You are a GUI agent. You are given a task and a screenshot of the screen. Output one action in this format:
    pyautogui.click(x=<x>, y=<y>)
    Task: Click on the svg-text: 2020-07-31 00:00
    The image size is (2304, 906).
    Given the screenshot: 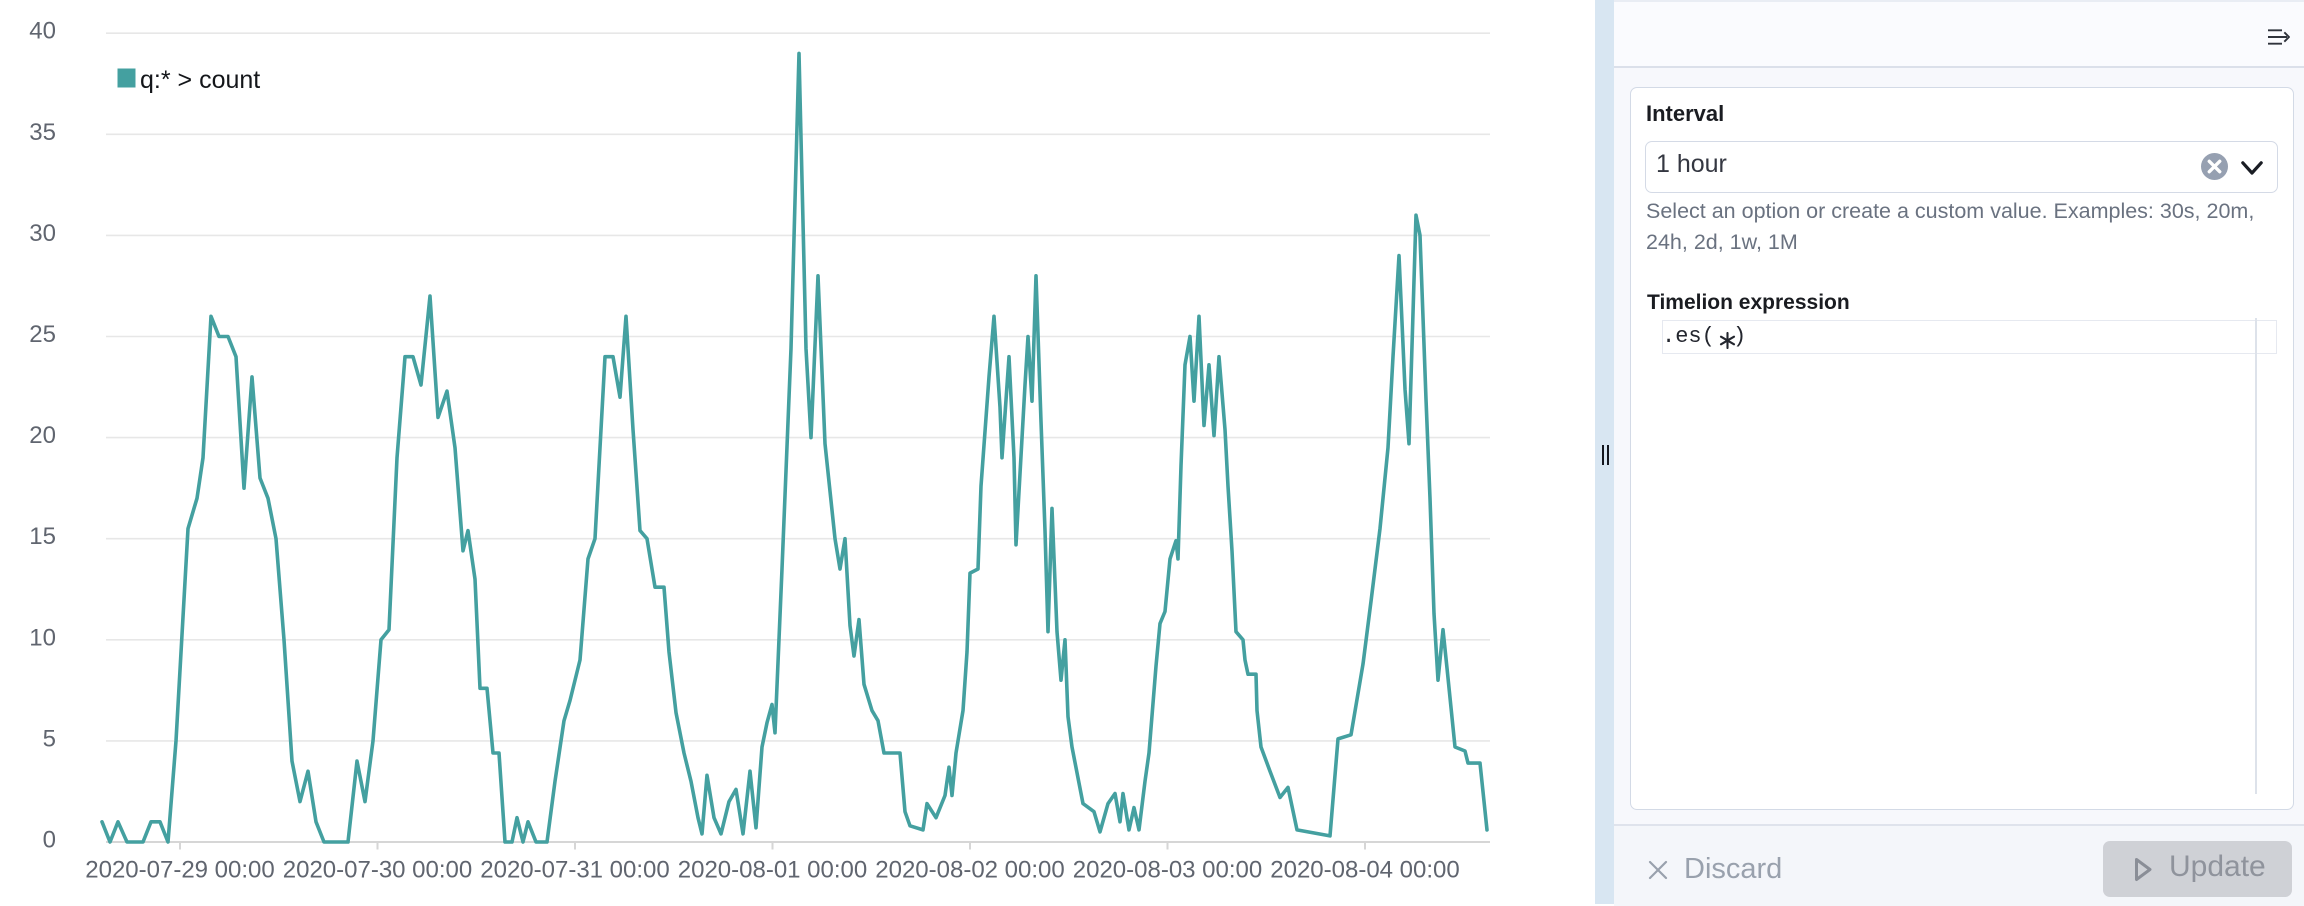 What is the action you would take?
    pyautogui.click(x=575, y=870)
    